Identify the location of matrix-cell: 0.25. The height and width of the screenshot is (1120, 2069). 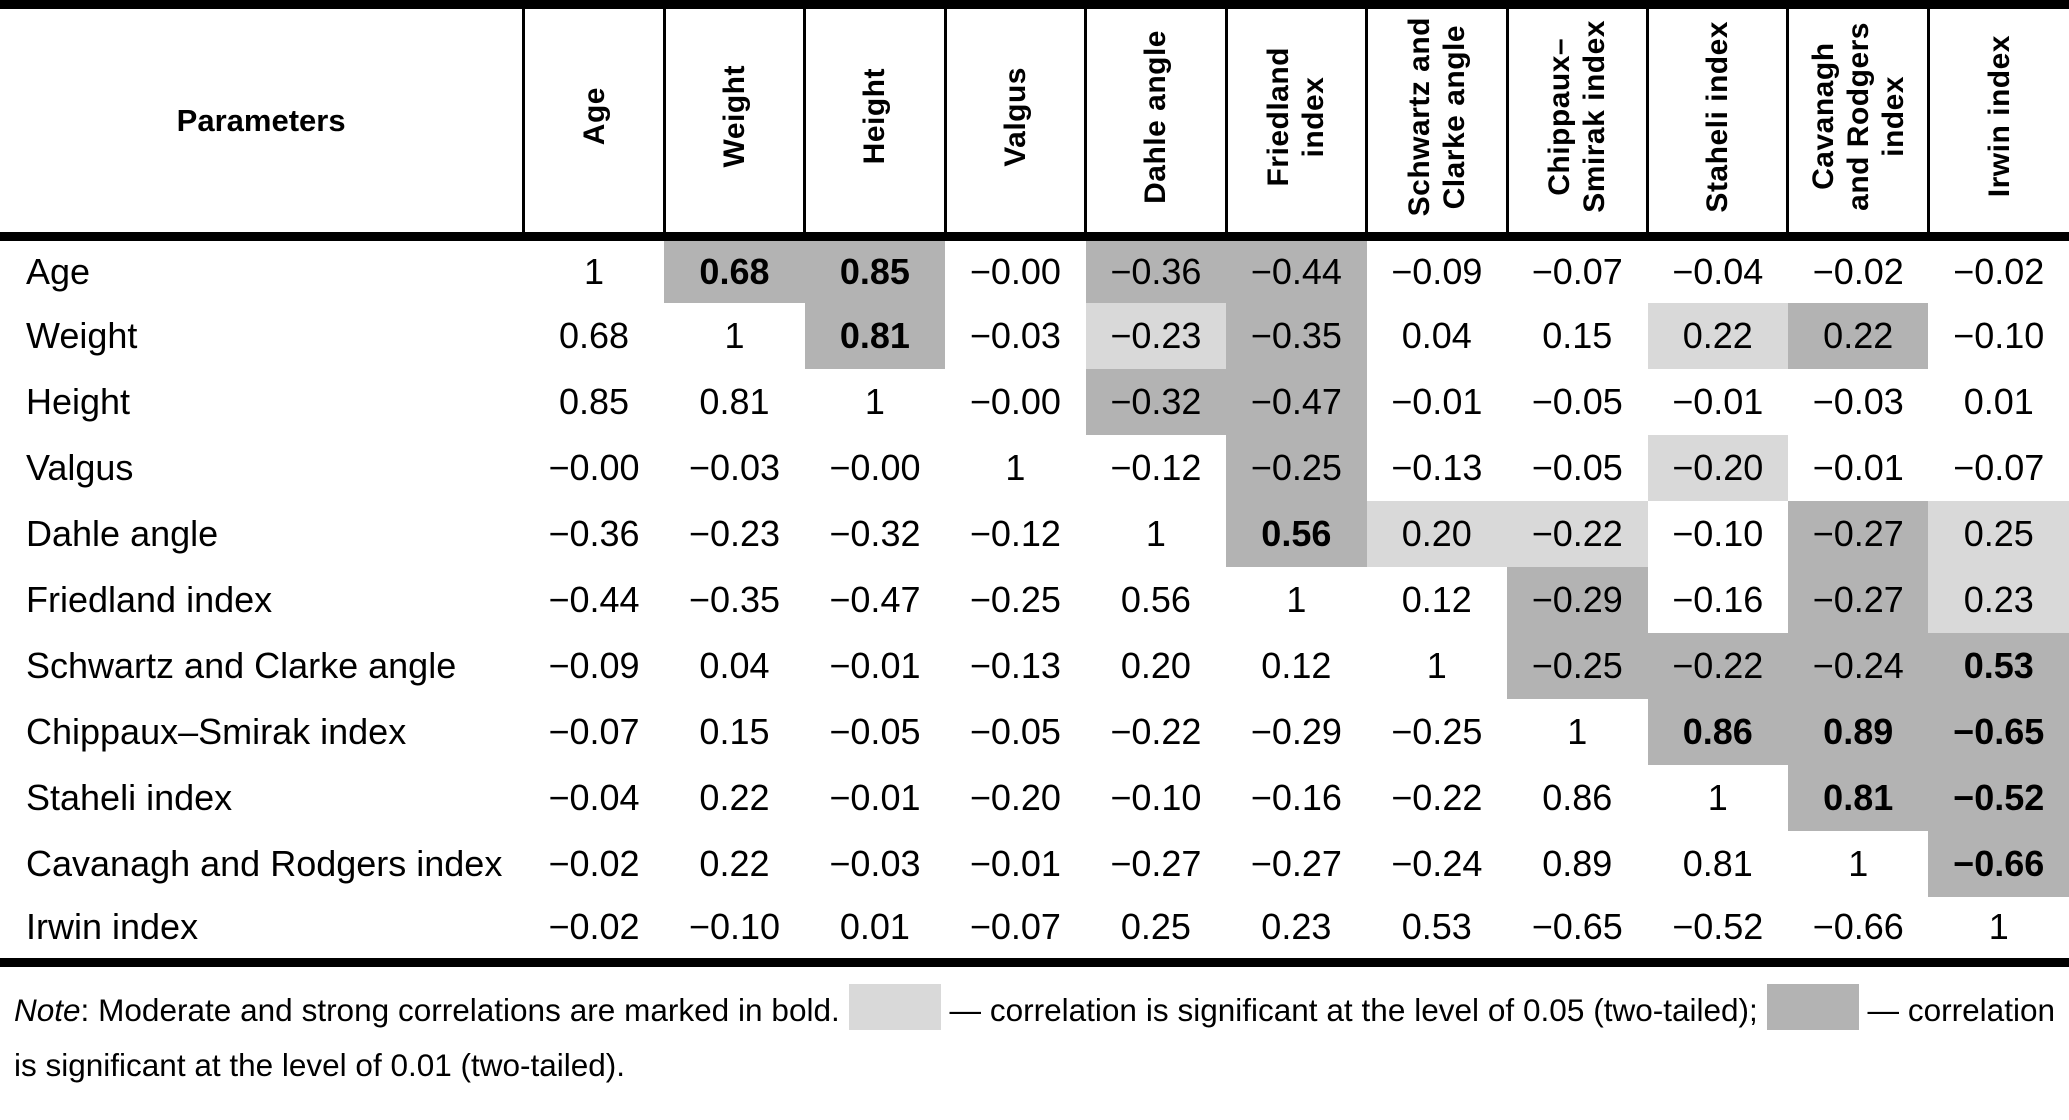
(1156, 931).